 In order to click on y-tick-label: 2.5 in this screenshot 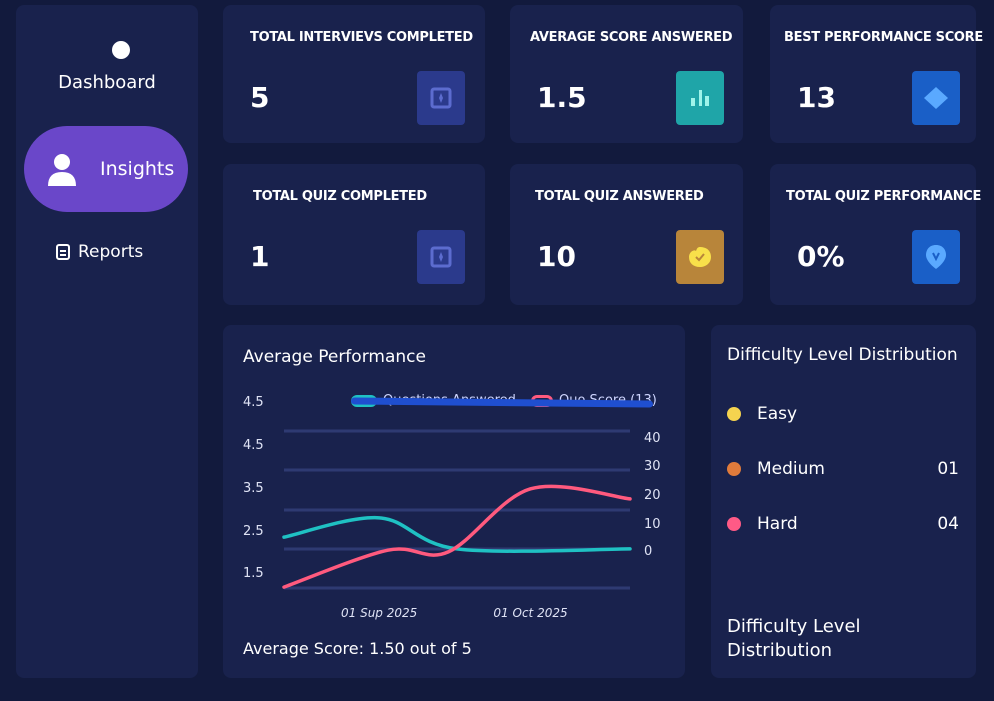, I will do `click(253, 531)`.